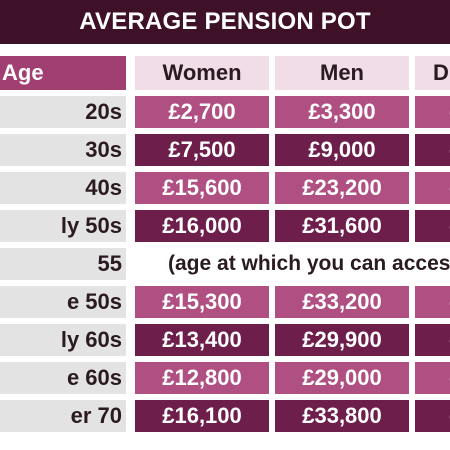 The image size is (450, 450). I want to click on cell-men: £29,000, so click(342, 378).